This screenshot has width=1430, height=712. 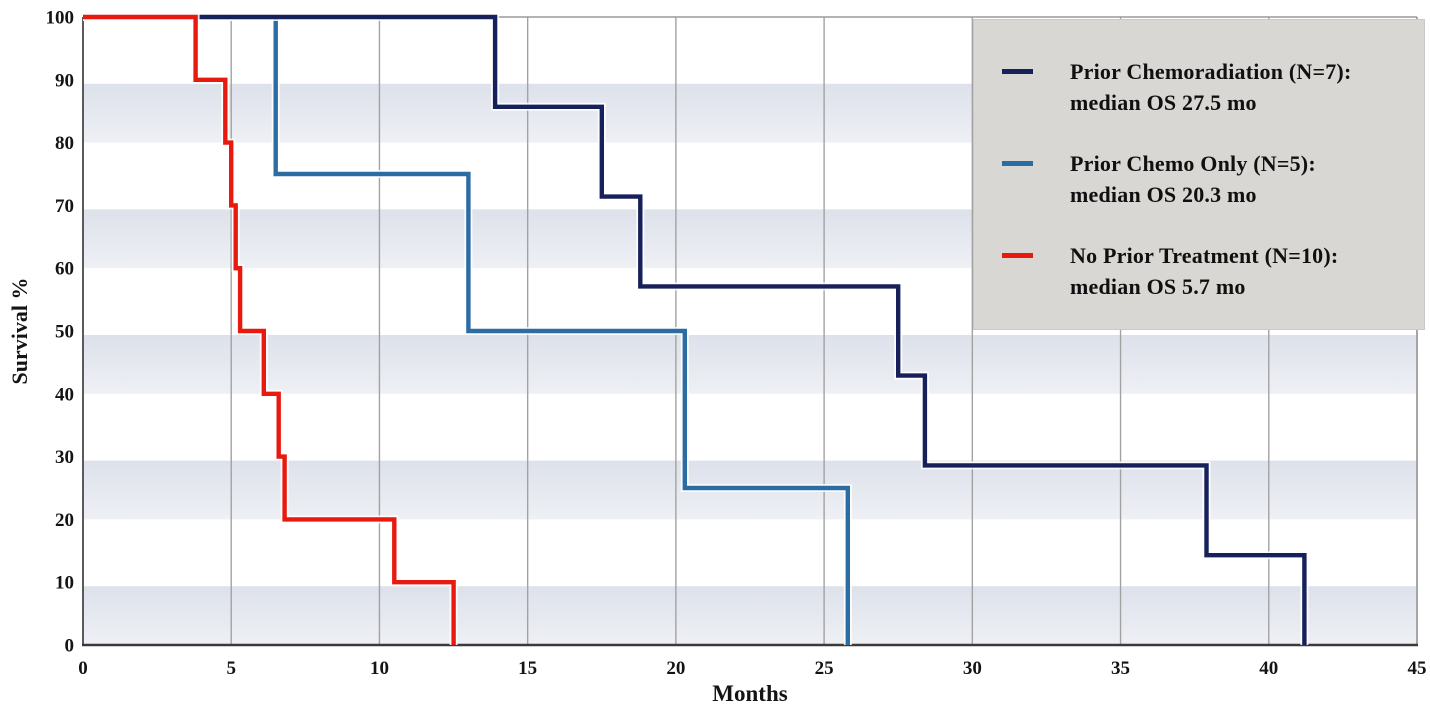 What do you see at coordinates (64, 80) in the screenshot?
I see `y-tick-label-90: 90` at bounding box center [64, 80].